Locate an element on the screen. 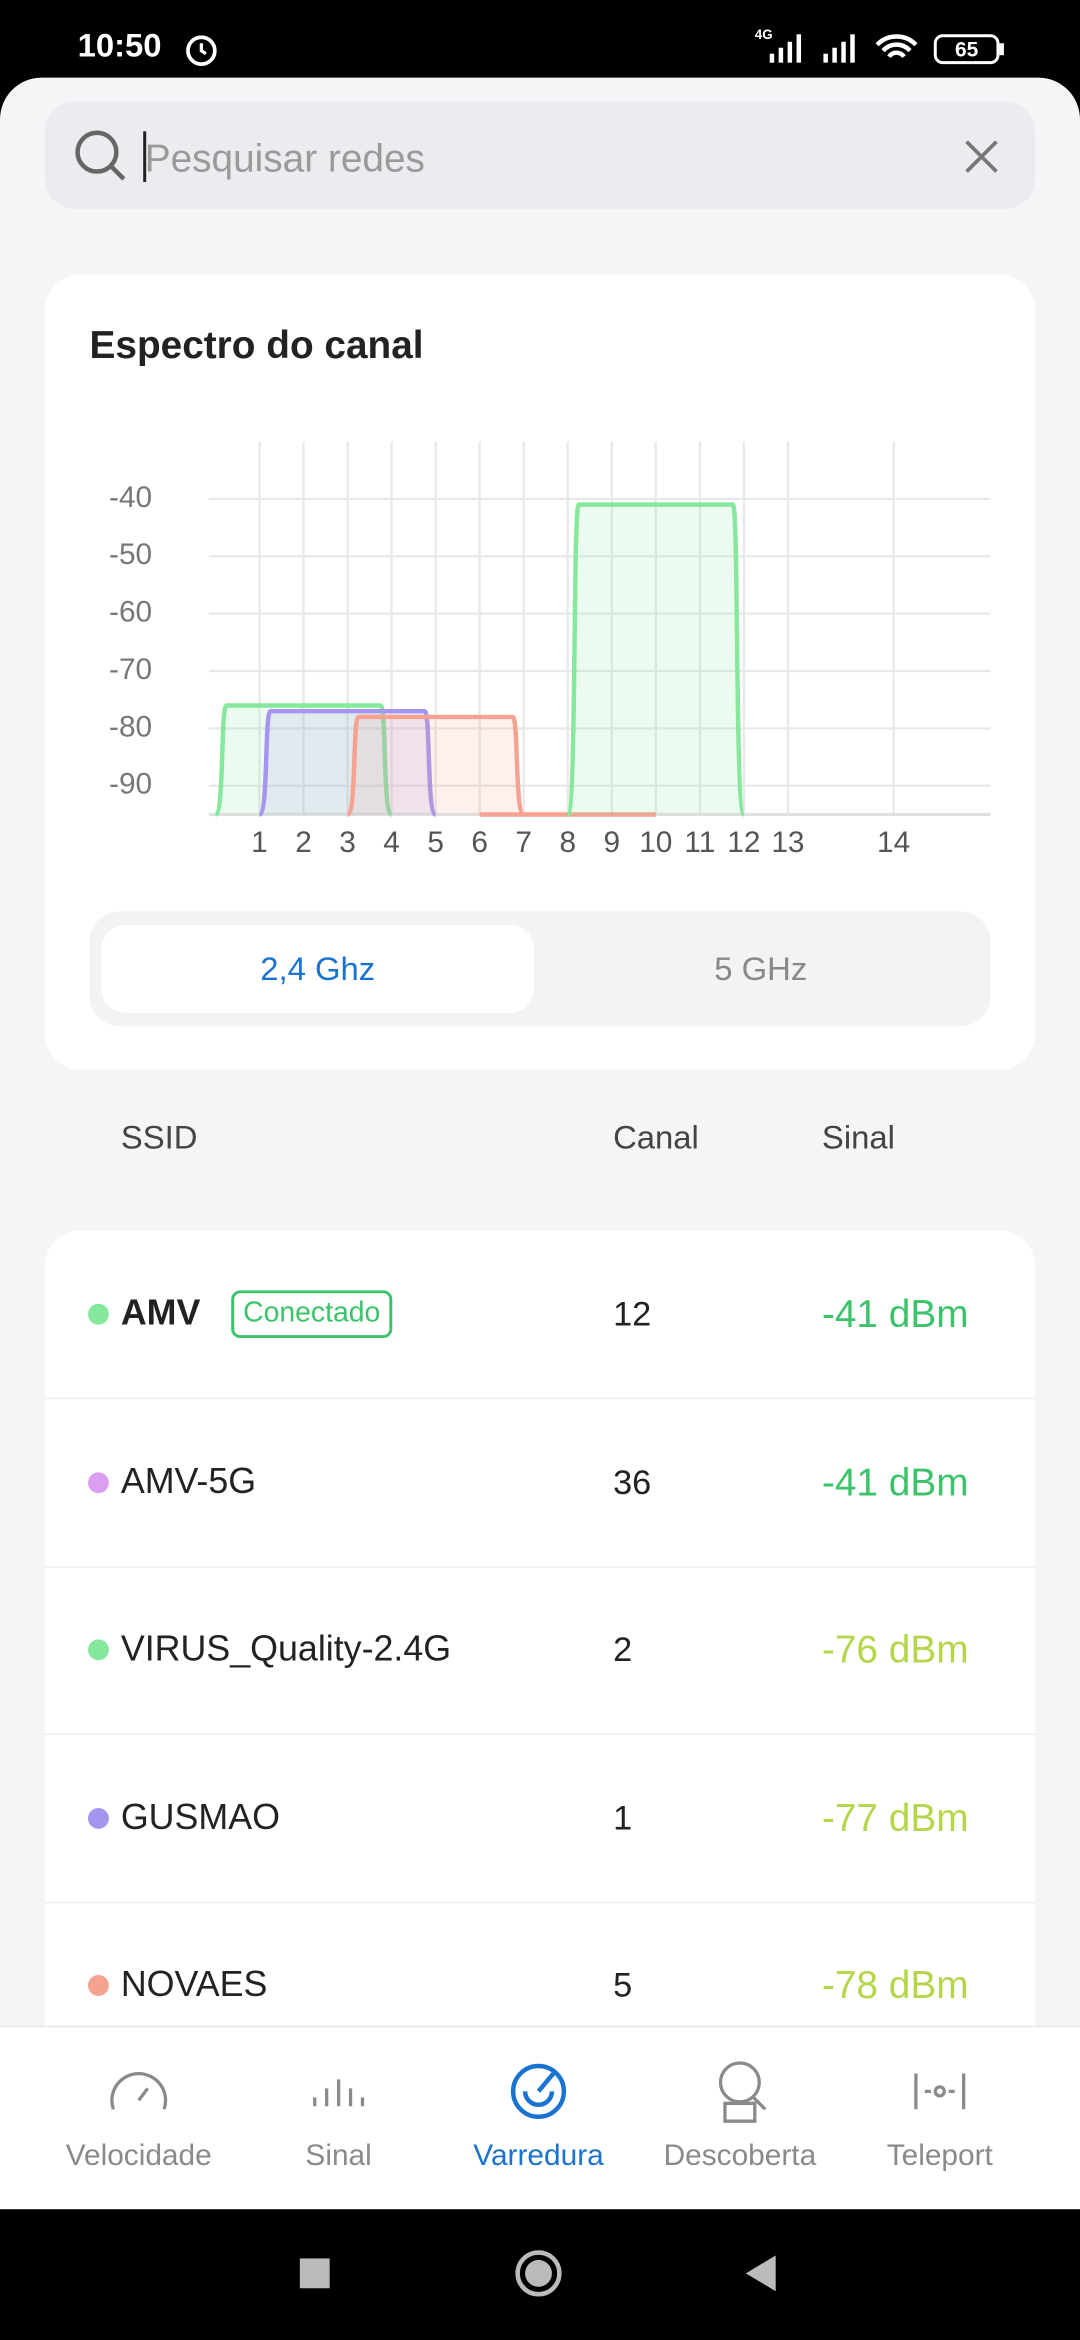  network-row: NOVAES 5 -78 dBm is located at coordinates (540, 1984).